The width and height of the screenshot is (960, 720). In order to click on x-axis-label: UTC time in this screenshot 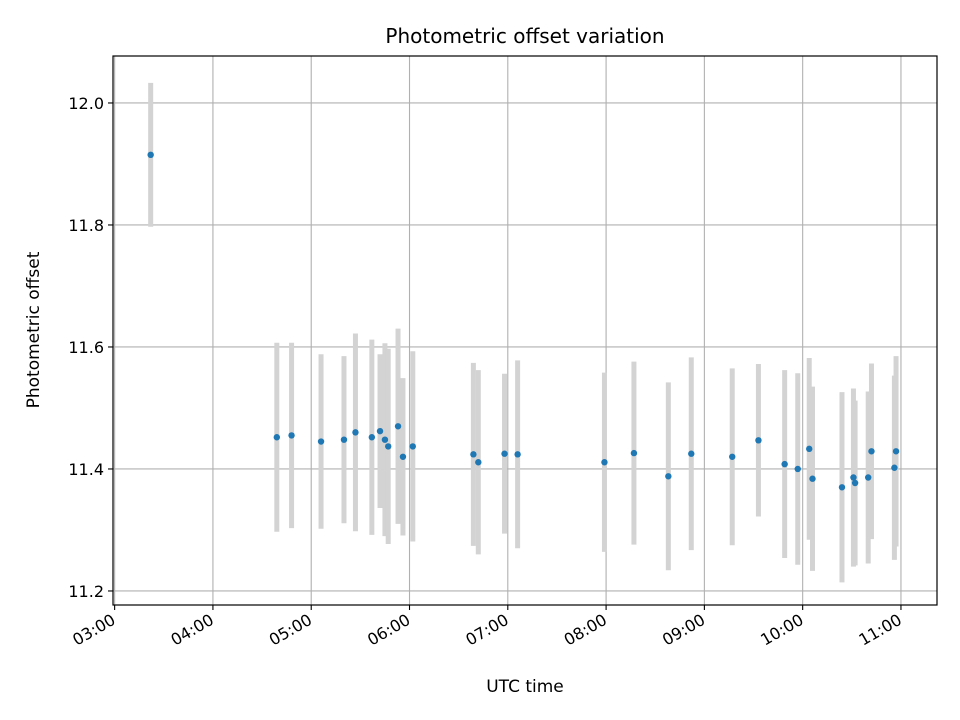, I will do `click(525, 687)`.